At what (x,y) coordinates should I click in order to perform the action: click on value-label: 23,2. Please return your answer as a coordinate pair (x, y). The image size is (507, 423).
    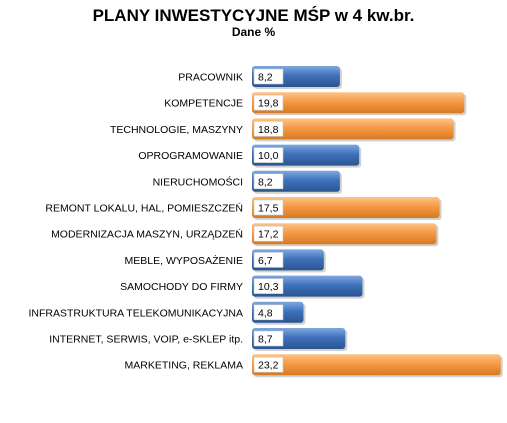
    Looking at the image, I should click on (268, 366).